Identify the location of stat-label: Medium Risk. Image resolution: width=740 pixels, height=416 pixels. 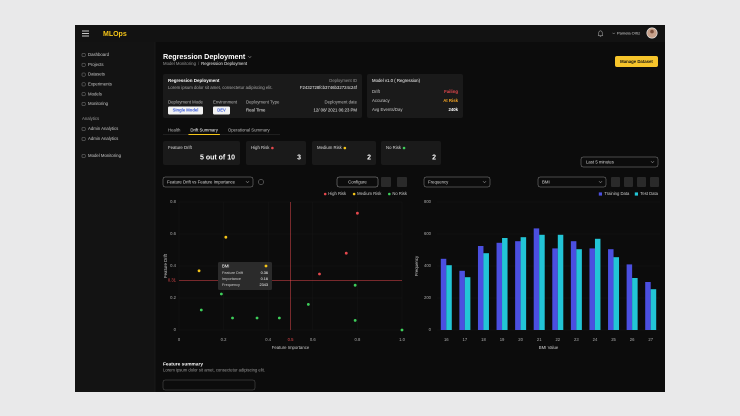
(330, 147).